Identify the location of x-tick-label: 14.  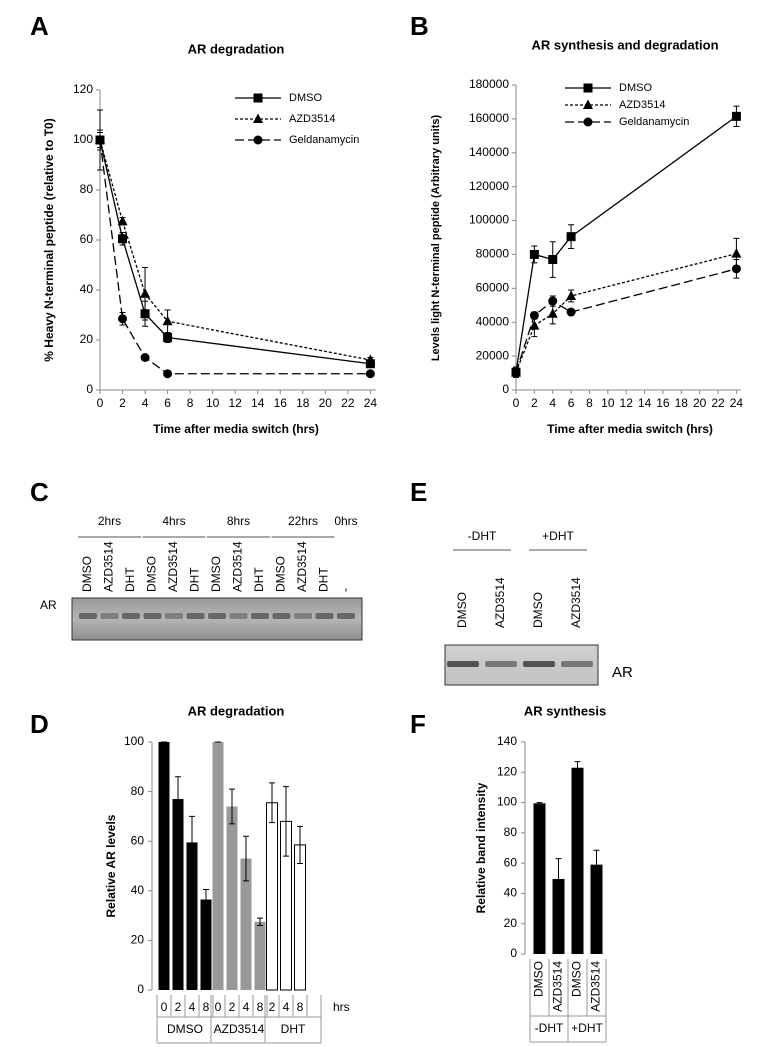
(645, 403).